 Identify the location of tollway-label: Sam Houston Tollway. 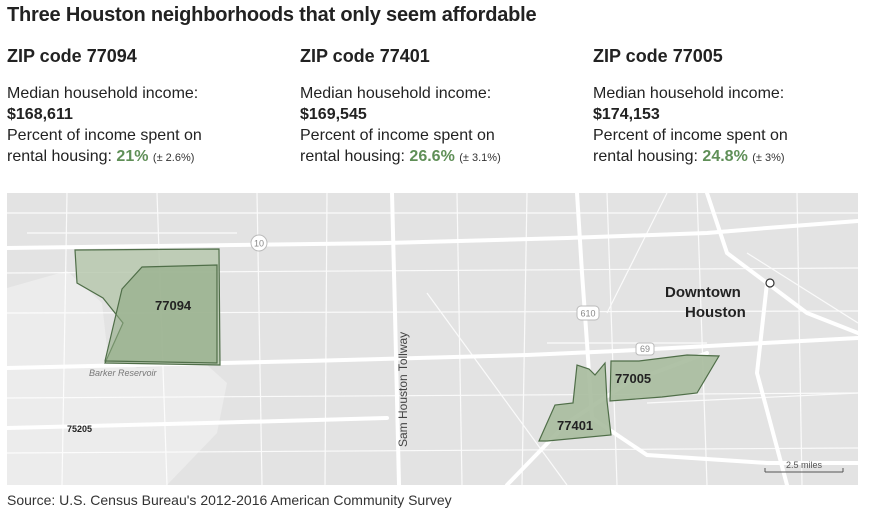
(403, 389).